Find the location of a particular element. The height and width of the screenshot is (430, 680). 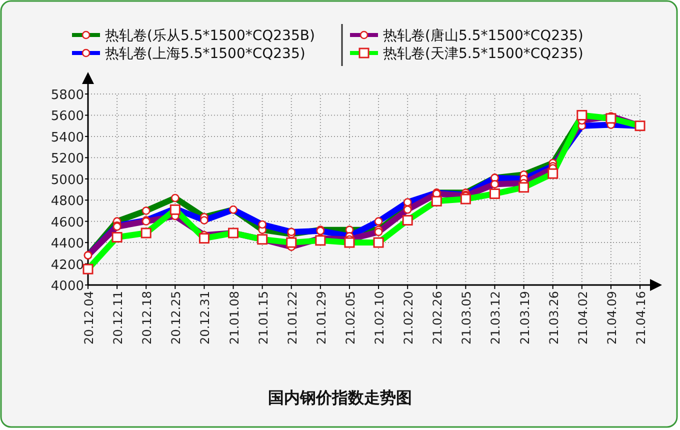

x-tick-label: 21.03.26 is located at coordinates (553, 317).